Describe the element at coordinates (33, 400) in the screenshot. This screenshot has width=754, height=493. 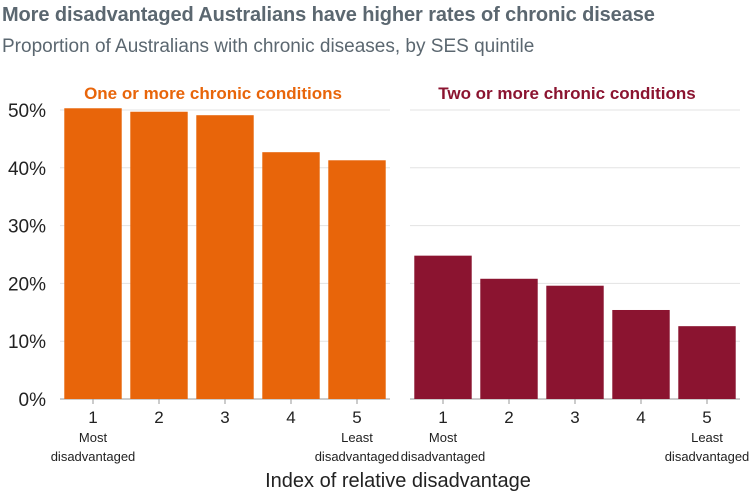
I see `y-tick-label: 0%` at that location.